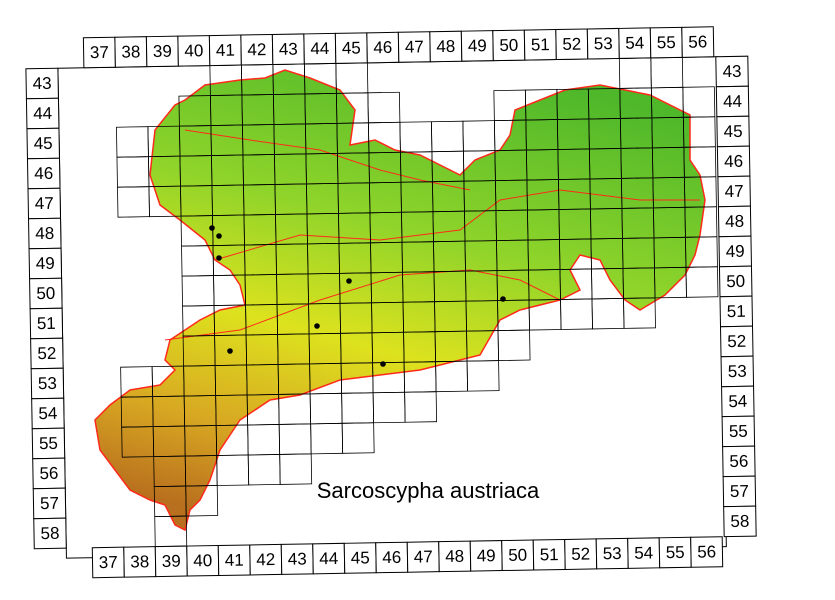 Image resolution: width=835 pixels, height=600 pixels. Describe the element at coordinates (360, 557) in the screenshot. I see `column-label: 45` at that location.